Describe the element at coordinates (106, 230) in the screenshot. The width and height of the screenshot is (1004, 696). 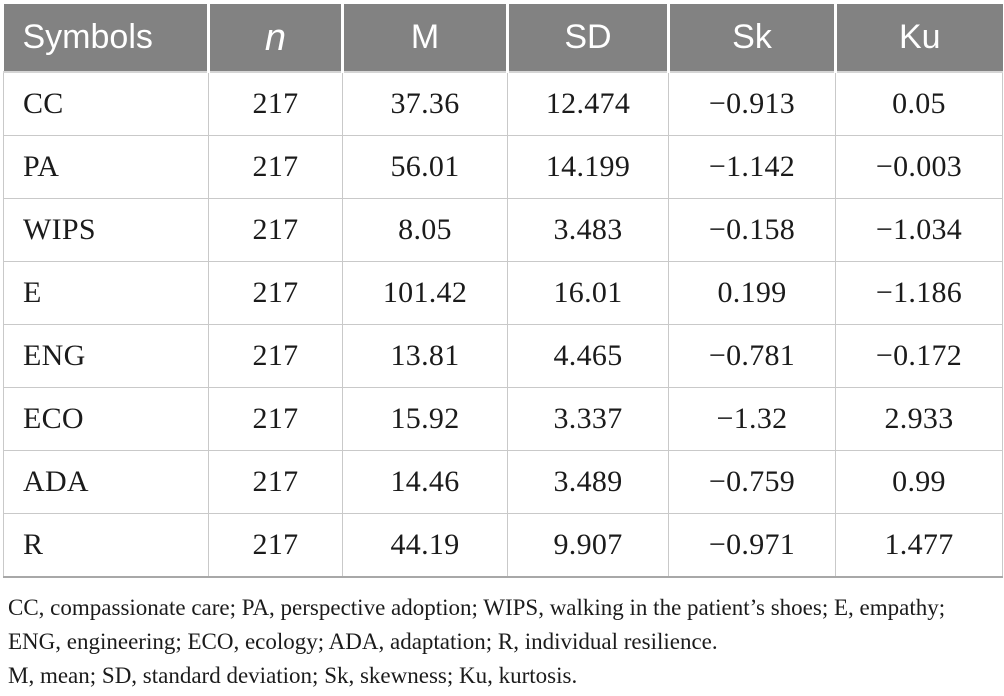
I see `table-cell-symbols: WIPS` at that location.